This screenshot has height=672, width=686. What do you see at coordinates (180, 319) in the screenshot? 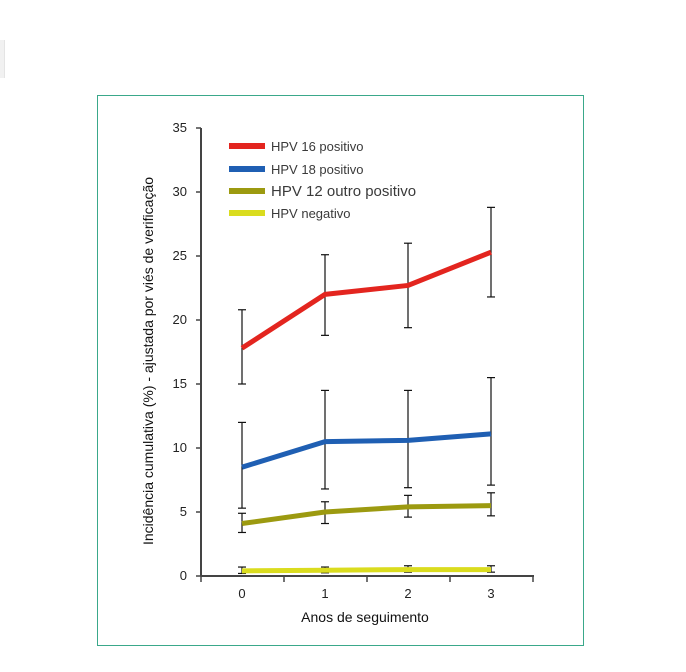
I see `y-tick-label: 20` at bounding box center [180, 319].